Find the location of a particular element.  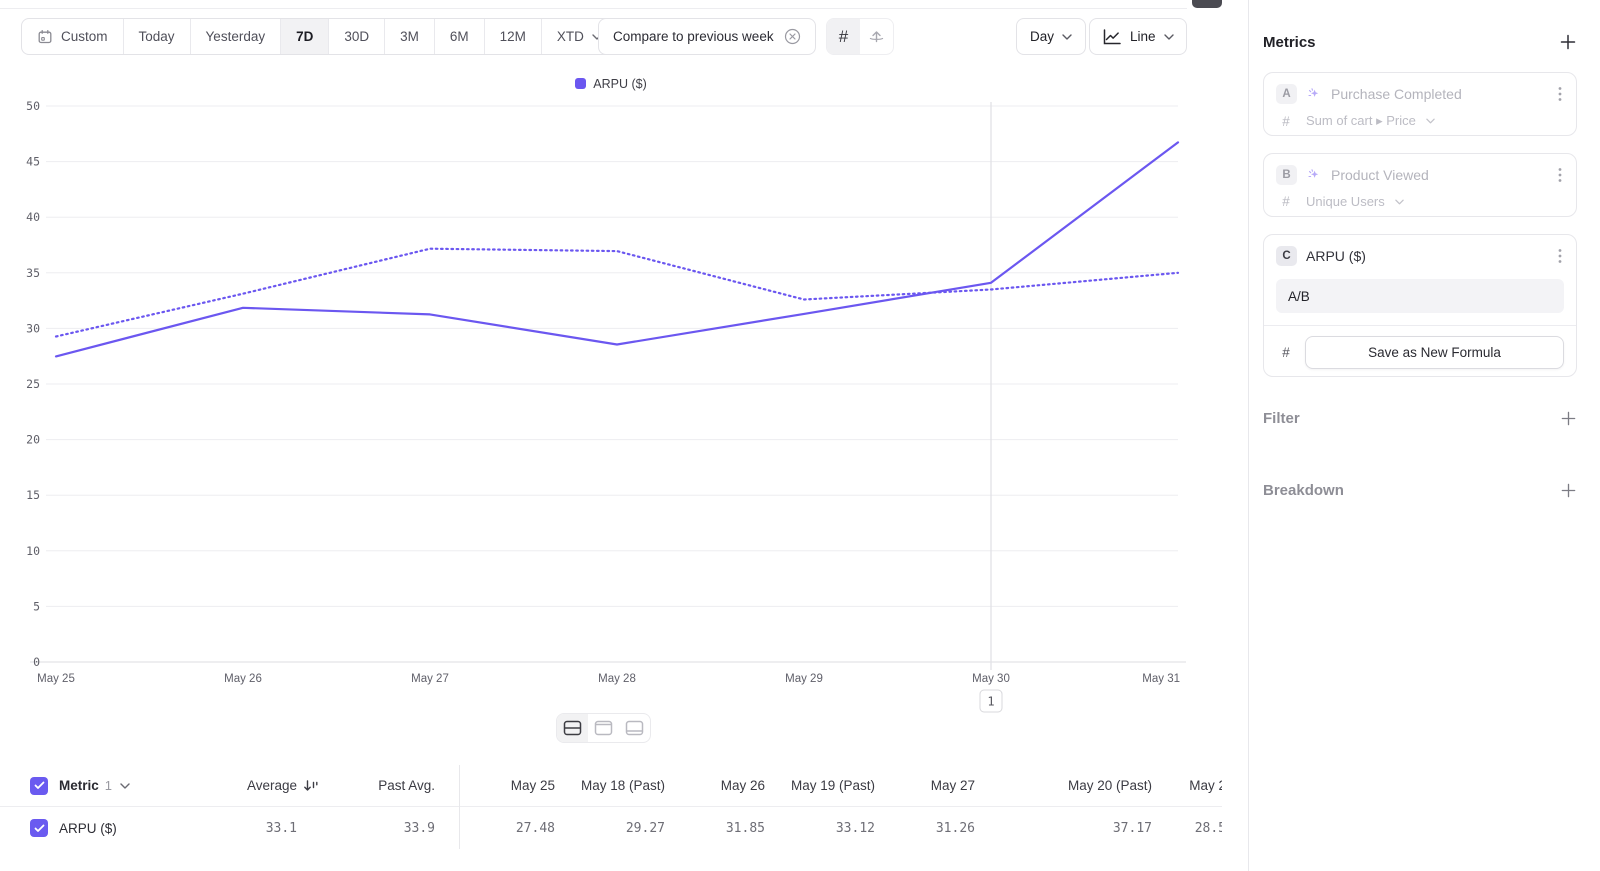

range-button-30d: 30D is located at coordinates (356, 36).